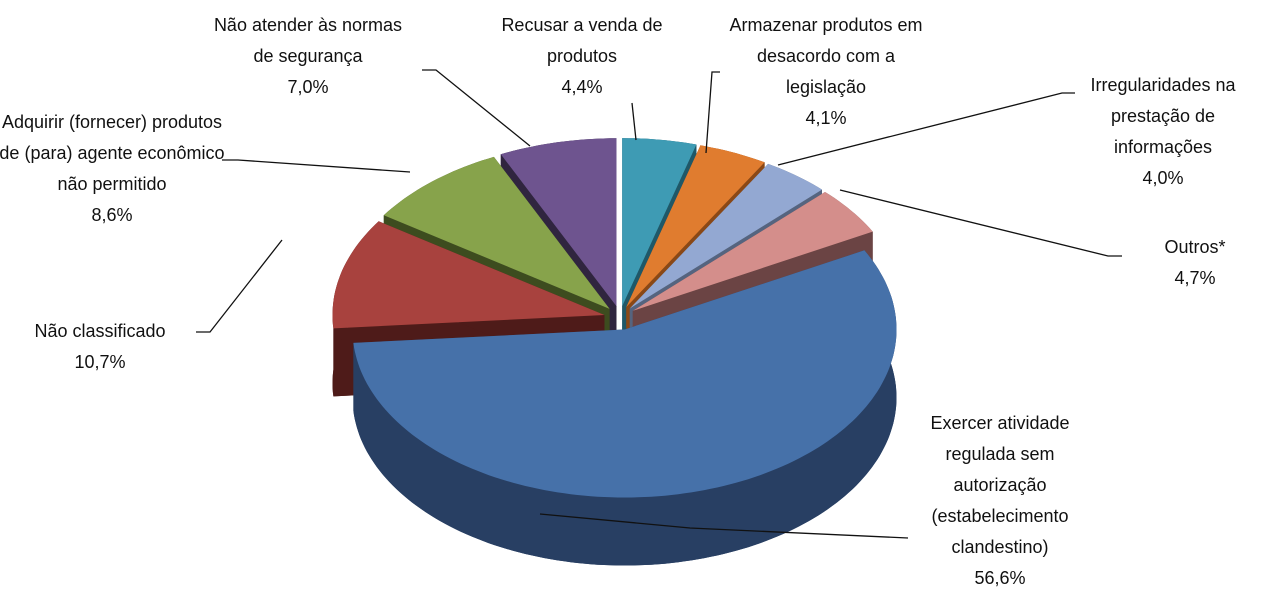  Describe the element at coordinates (1195, 263) in the screenshot. I see `slice-label: Outros* 4,7%` at that location.